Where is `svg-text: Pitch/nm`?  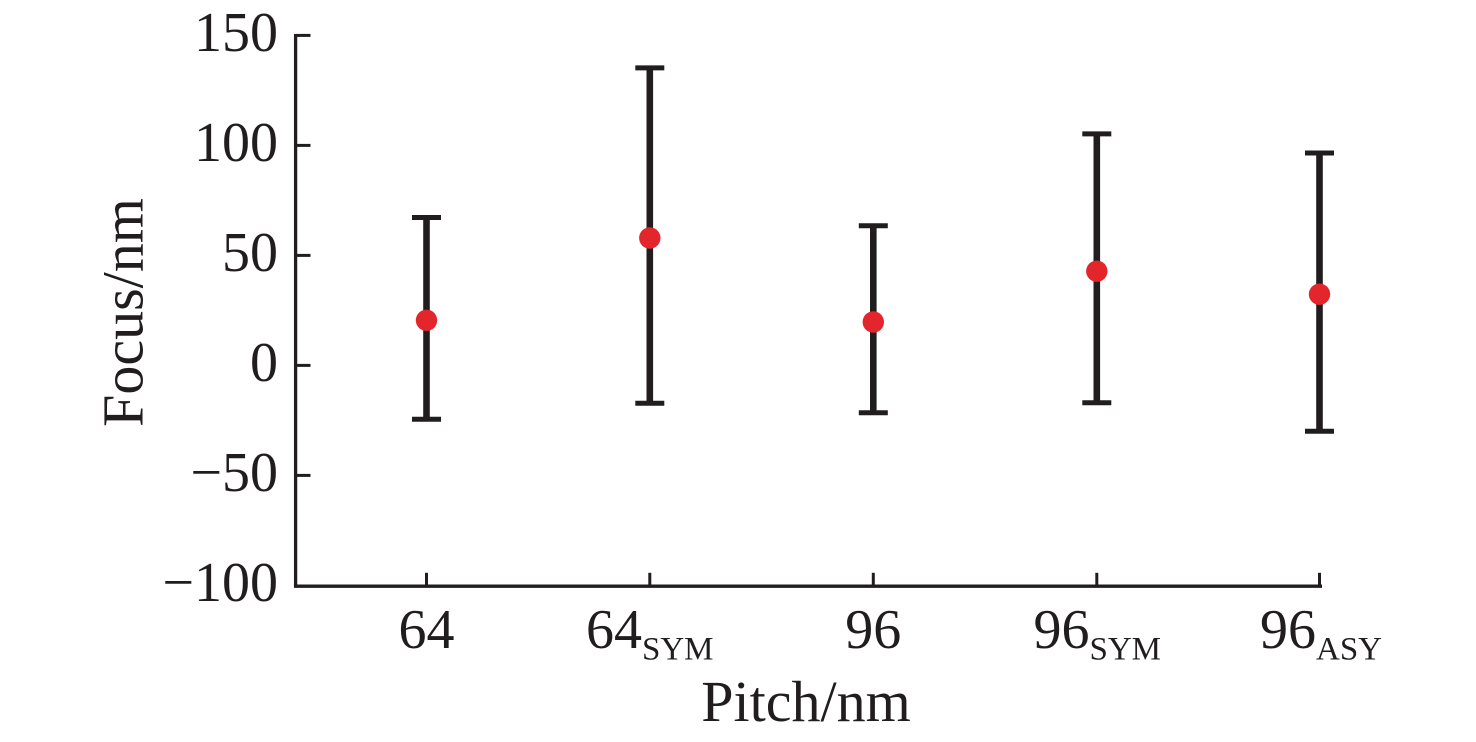 svg-text: Pitch/nm is located at coordinates (805, 701).